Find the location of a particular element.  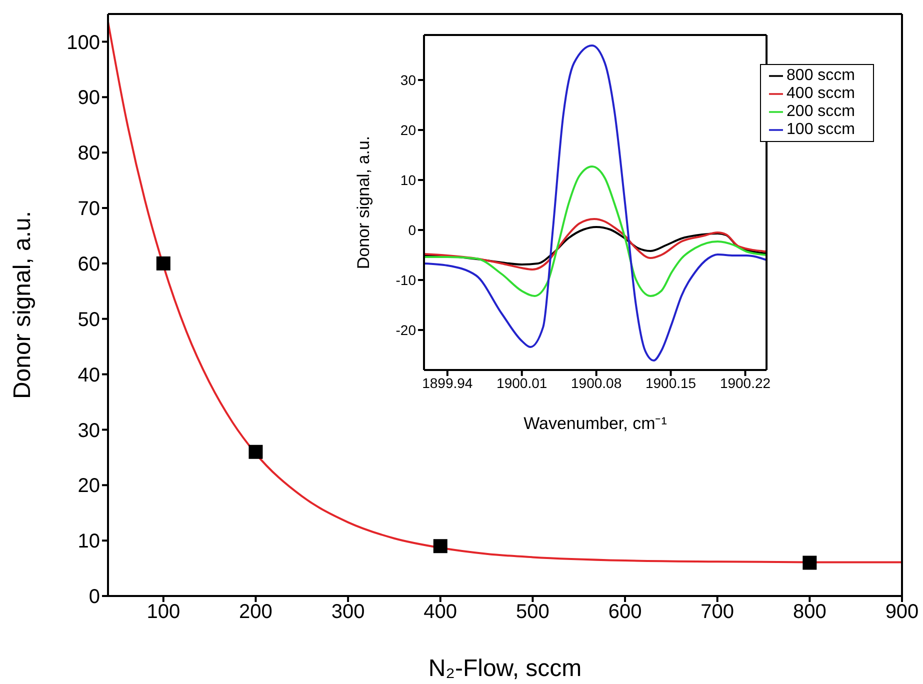

y-tick-label: 50 is located at coordinates (89, 319).